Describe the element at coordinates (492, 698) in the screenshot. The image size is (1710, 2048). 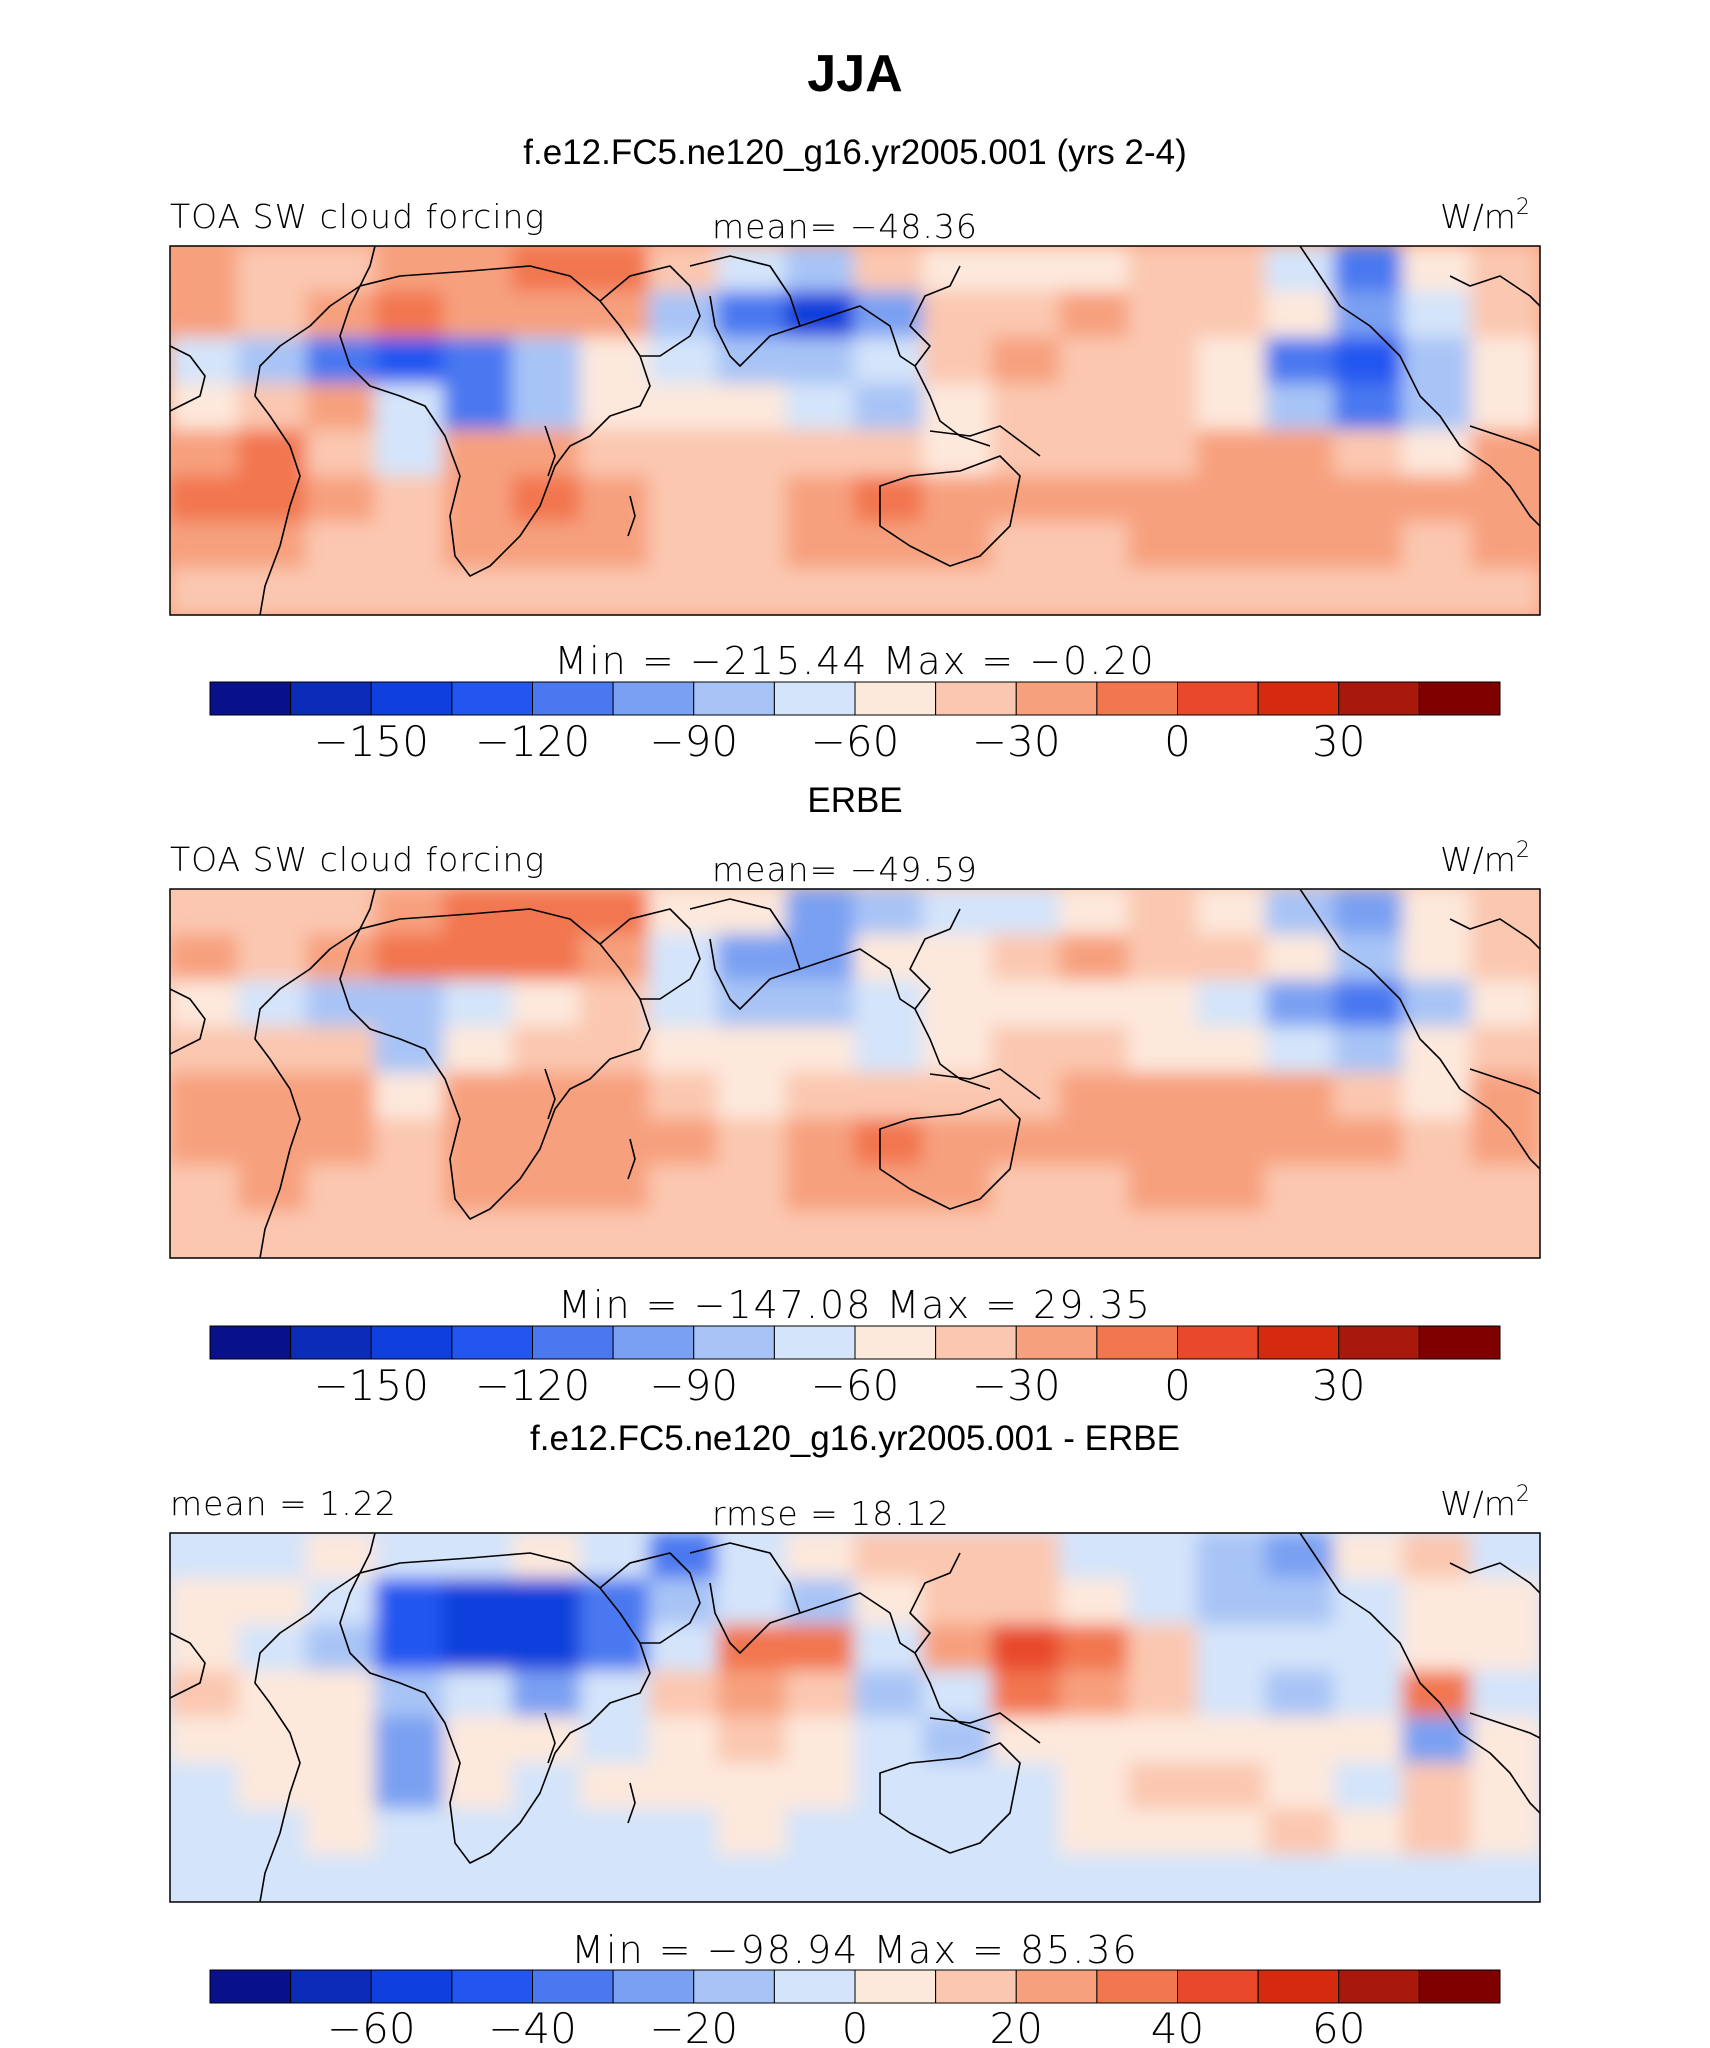
I see `panel0-colorbar-box` at that location.